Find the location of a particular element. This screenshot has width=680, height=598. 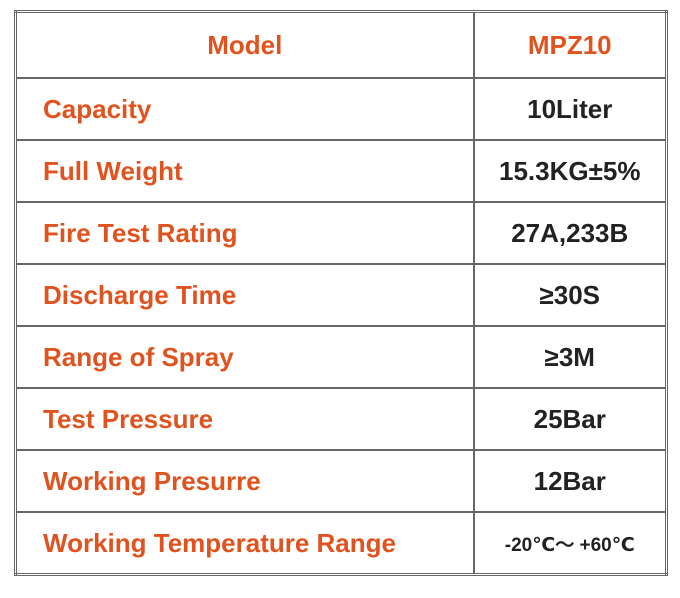

spec-value: ≥30S is located at coordinates (570, 295).